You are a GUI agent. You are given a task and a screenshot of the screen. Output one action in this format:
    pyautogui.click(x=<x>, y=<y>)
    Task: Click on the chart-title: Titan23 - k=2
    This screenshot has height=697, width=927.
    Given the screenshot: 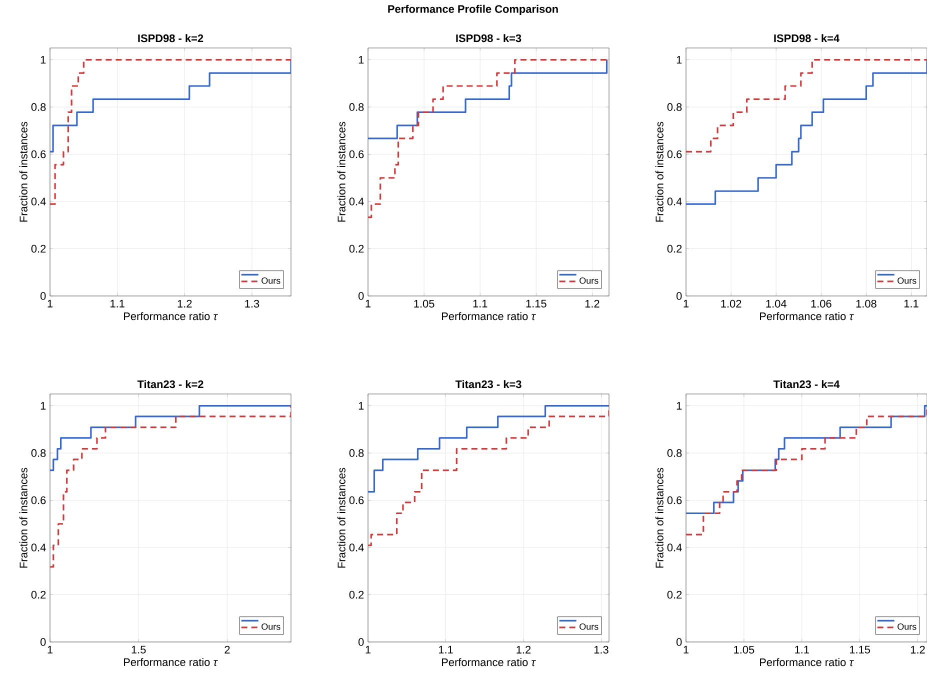 What is the action you would take?
    pyautogui.click(x=170, y=384)
    